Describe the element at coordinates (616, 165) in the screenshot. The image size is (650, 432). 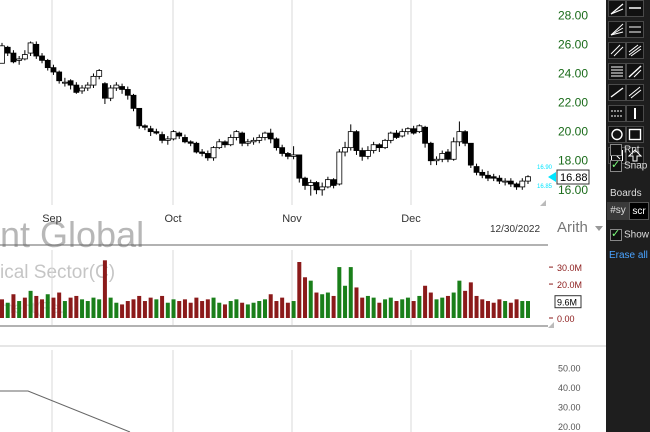
I see `snap-checkbox` at that location.